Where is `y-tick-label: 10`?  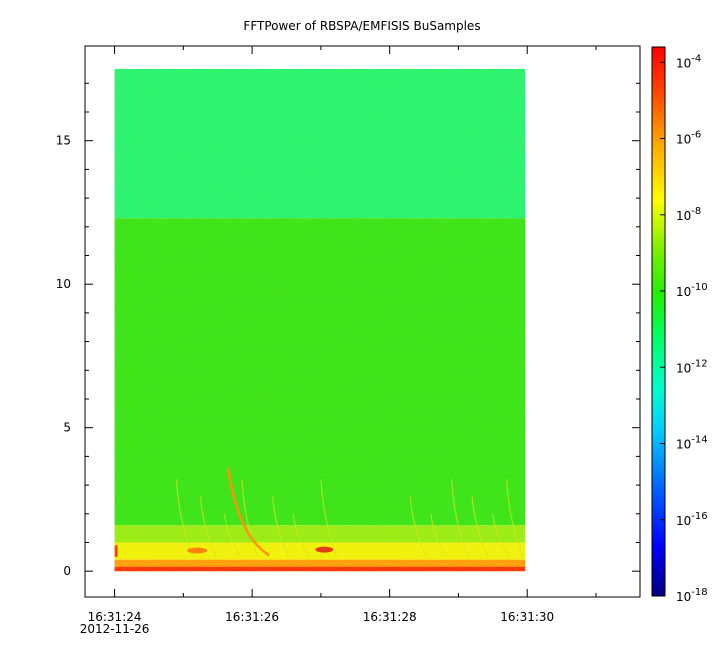
y-tick-label: 10 is located at coordinates (63, 284).